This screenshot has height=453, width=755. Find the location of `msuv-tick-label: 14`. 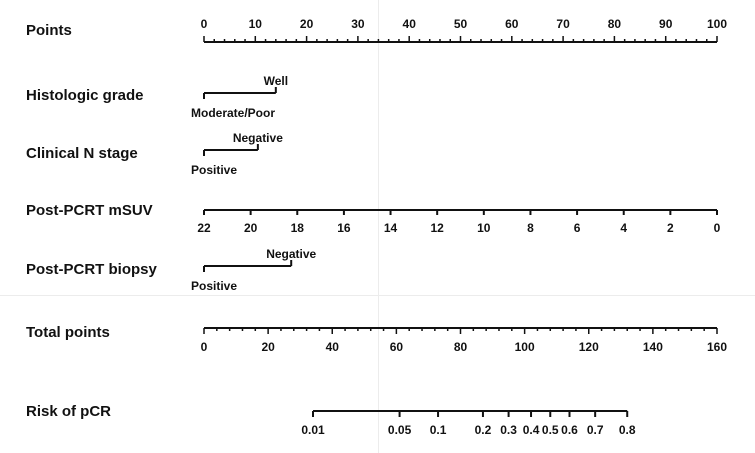

msuv-tick-label: 14 is located at coordinates (391, 228).